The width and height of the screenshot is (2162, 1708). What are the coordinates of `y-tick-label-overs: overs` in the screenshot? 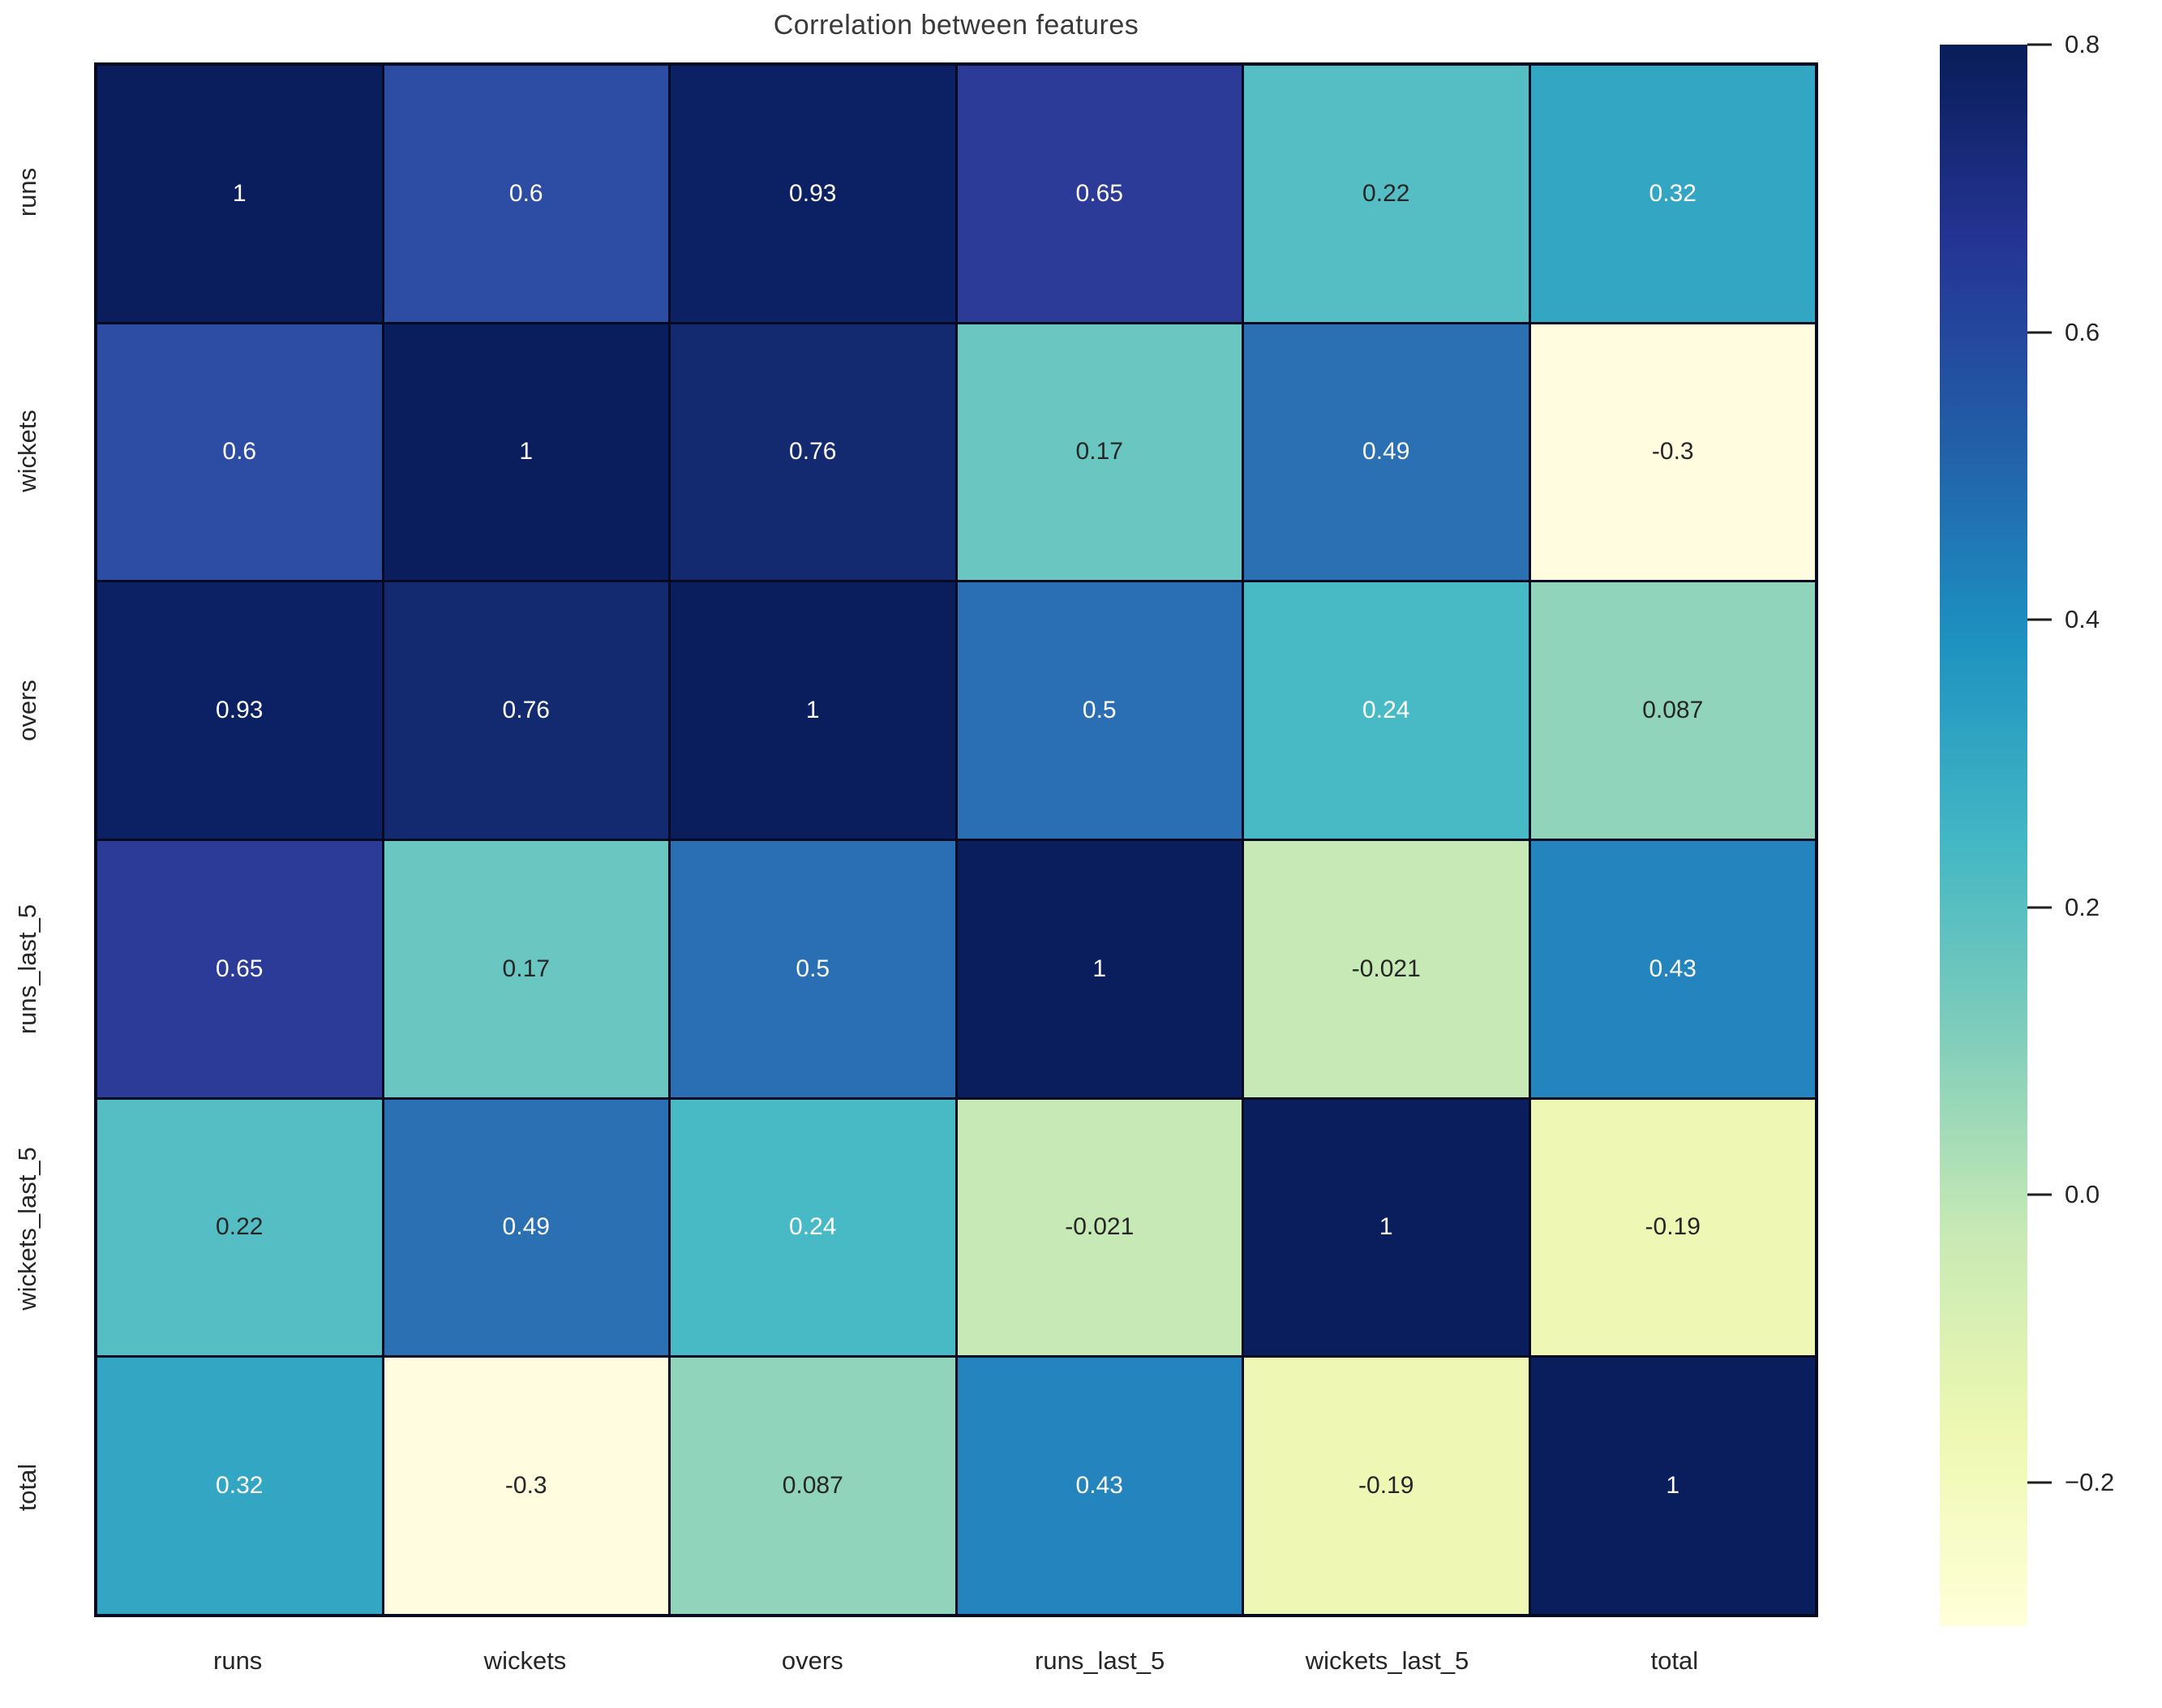 It's located at (27, 710).